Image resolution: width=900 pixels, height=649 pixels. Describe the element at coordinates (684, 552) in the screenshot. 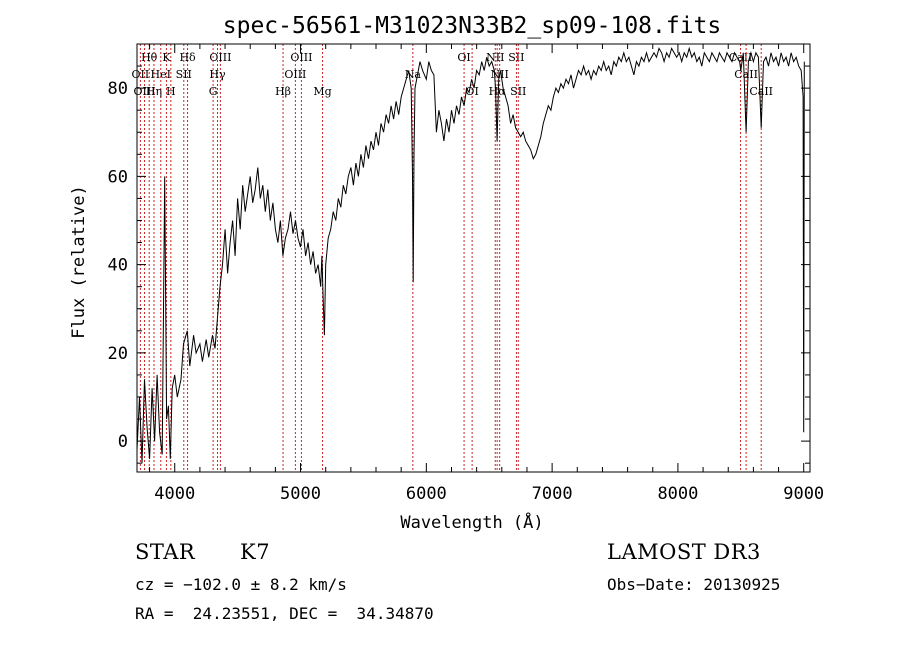

I see `survey-name: LAMOST DR3` at that location.